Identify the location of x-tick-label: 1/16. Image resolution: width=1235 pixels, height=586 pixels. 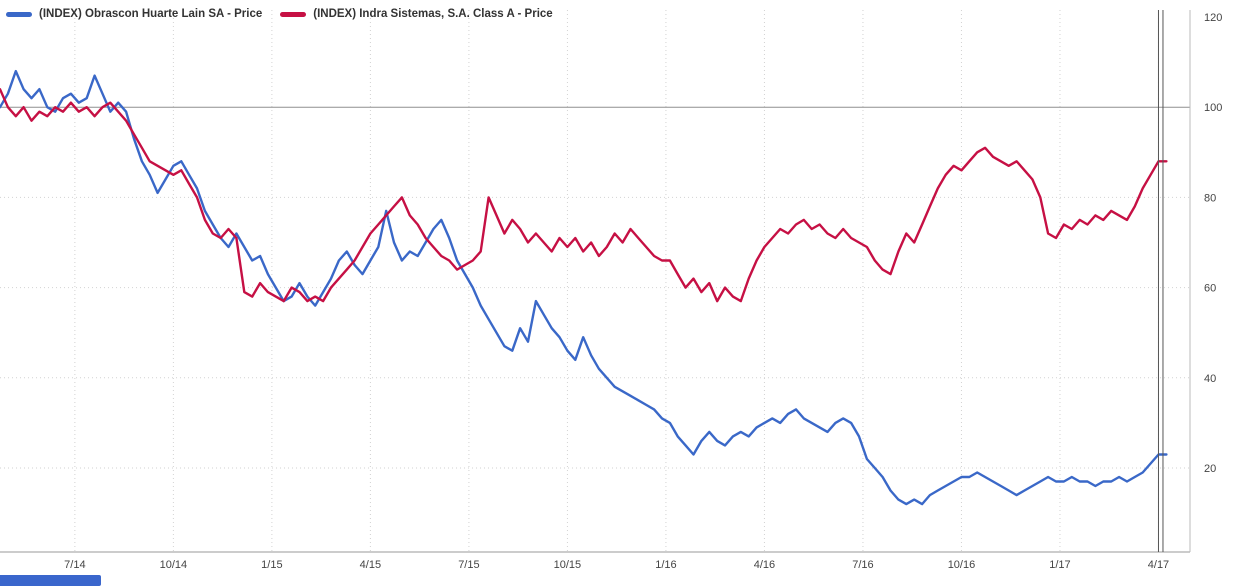
(665, 565).